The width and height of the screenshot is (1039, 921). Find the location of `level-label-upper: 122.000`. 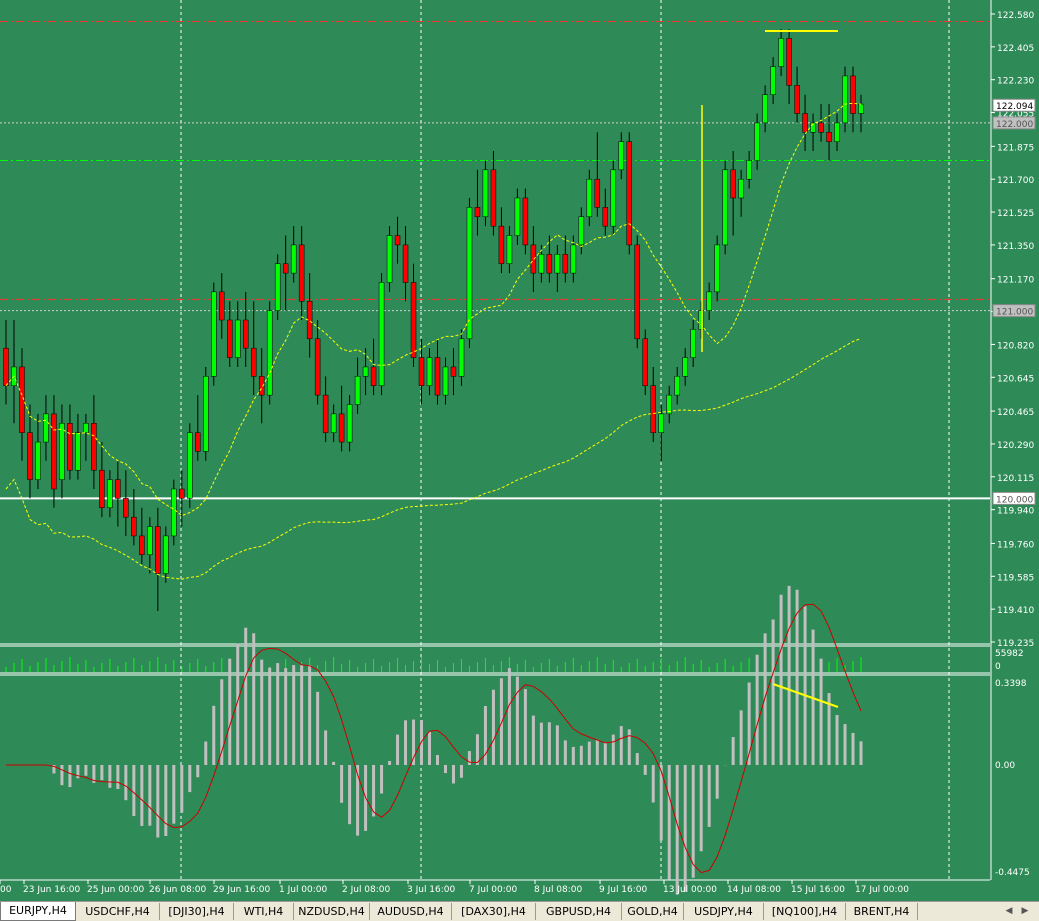

level-label-upper: 122.000 is located at coordinates (1014, 125).